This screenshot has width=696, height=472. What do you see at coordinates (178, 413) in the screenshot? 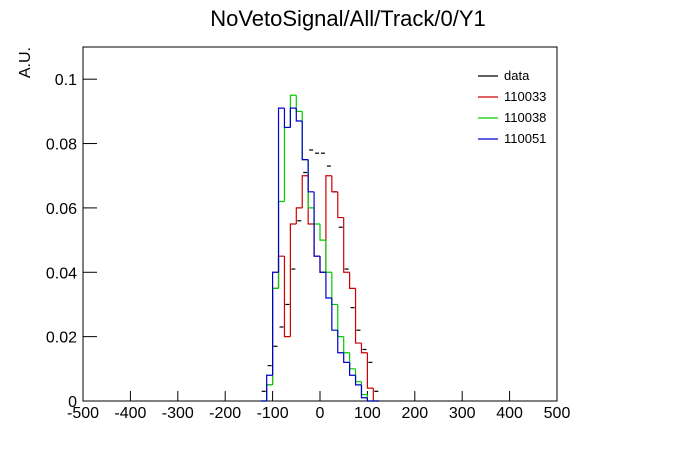
I see `x-tick-label: -300` at bounding box center [178, 413].